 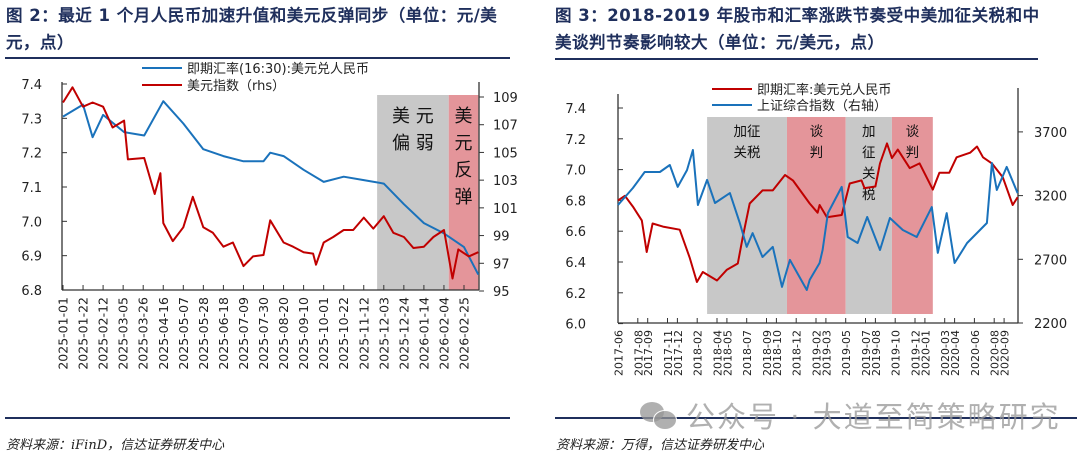 I want to click on left-bottom-rule, so click(x=257, y=418).